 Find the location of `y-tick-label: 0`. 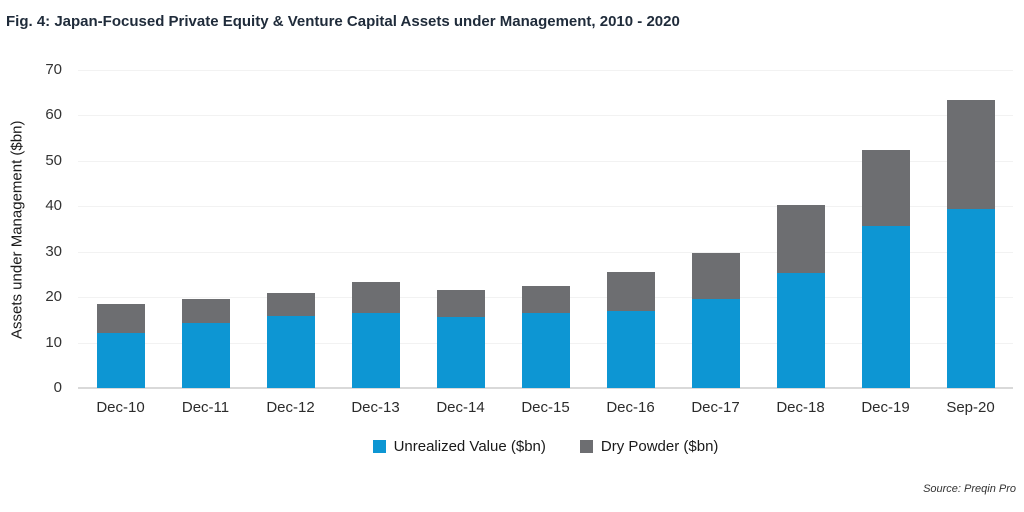

y-tick-label: 0 is located at coordinates (57, 387).